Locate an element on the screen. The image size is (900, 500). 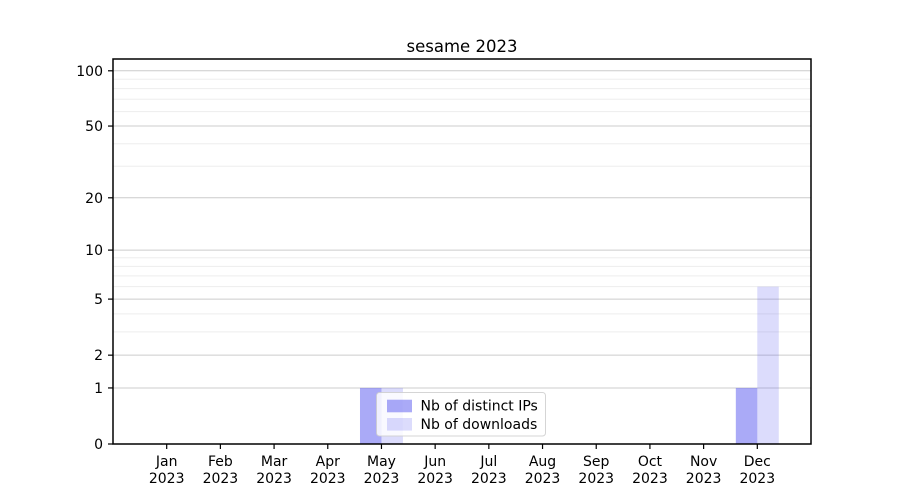
x-tick-label-month: Sep is located at coordinates (596, 462).